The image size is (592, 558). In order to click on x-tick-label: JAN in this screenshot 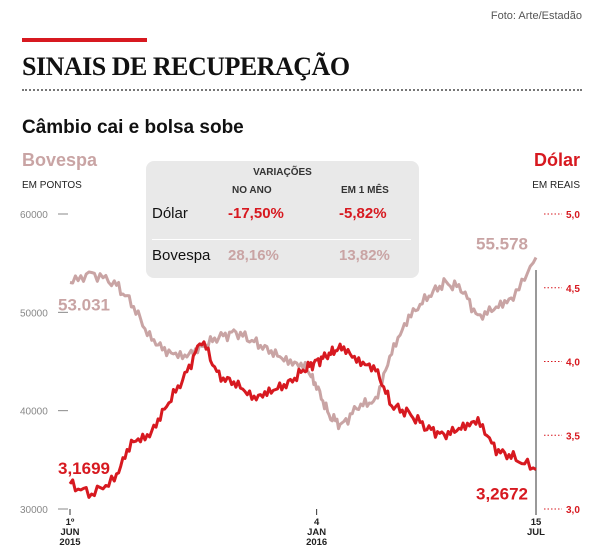, I will do `click(316, 532)`.